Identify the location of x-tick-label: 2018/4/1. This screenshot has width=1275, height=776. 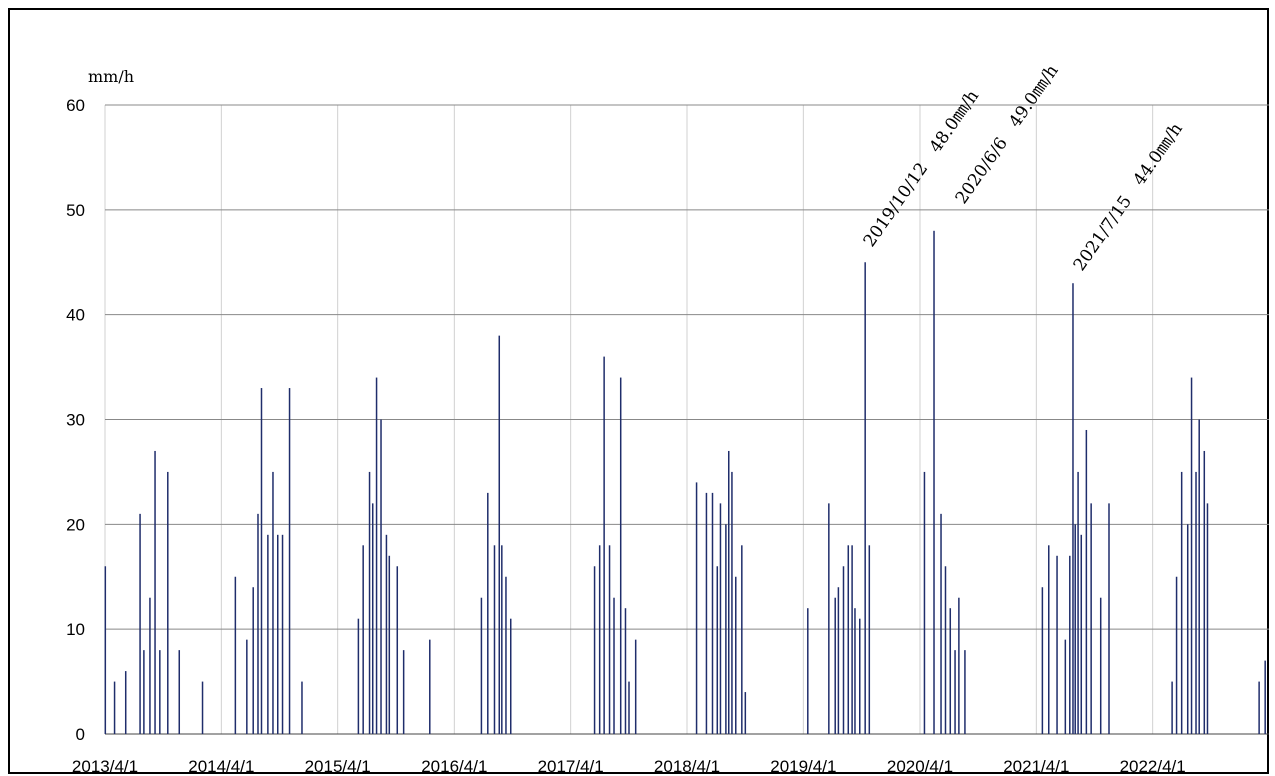
(687, 766).